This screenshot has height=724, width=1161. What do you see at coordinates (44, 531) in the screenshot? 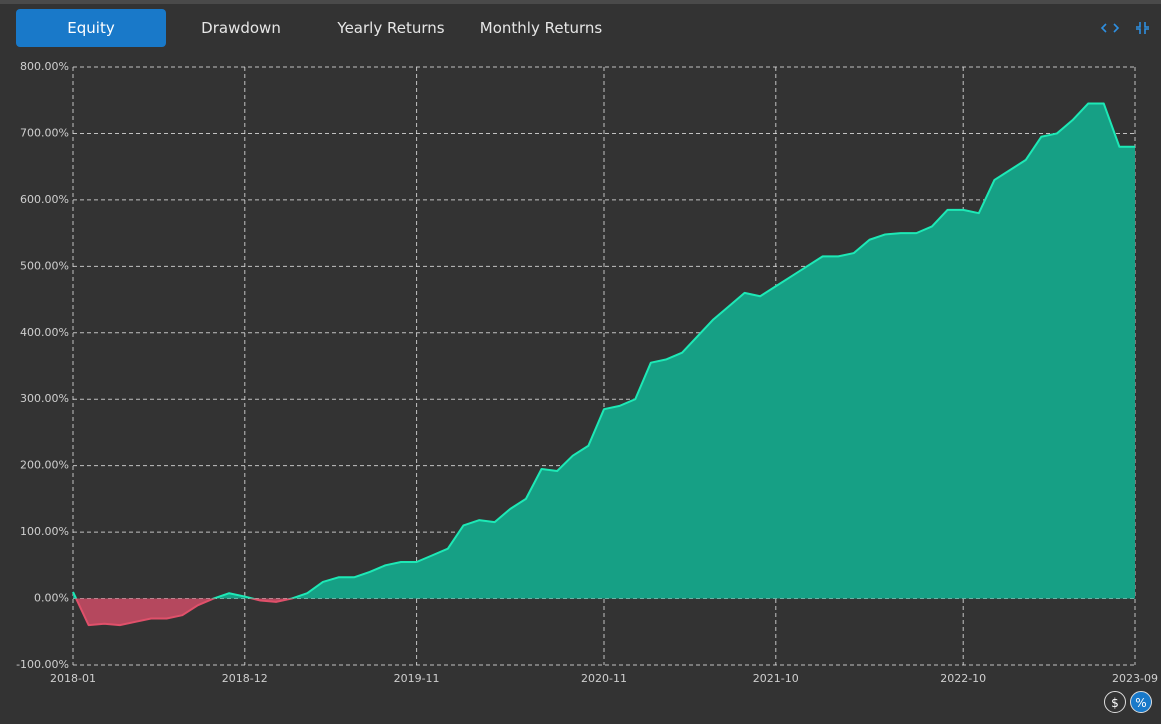
I see `y-tick-label: 100.00%` at bounding box center [44, 531].